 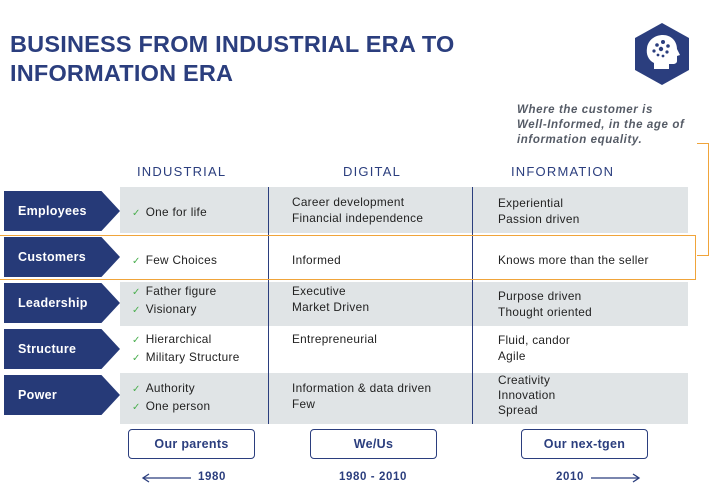 I want to click on list-item: Market Driven, so click(x=331, y=307).